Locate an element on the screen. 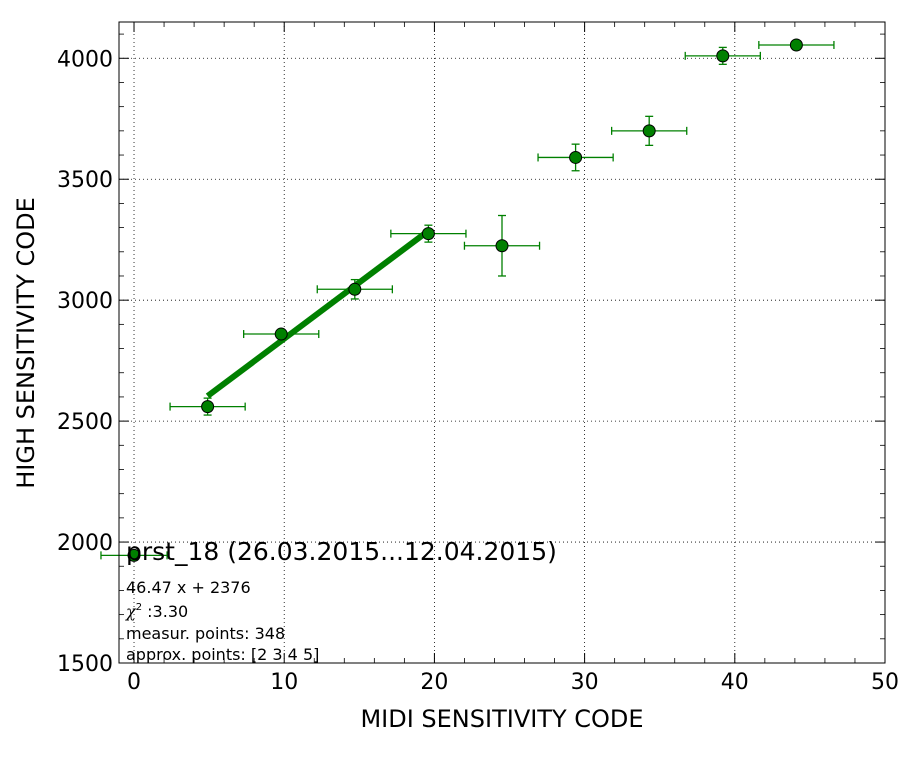 The height and width of the screenshot is (762, 912). x-axis-title: MIDI SENSITIVITY CODE is located at coordinates (501, 719).